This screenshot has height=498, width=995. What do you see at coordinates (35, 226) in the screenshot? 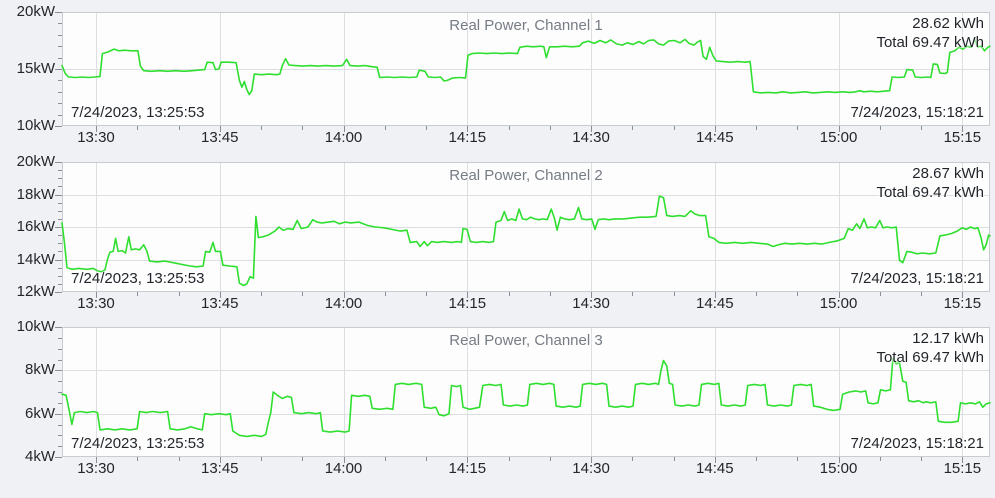
I see `y-tick-label: 16kW` at bounding box center [35, 226].